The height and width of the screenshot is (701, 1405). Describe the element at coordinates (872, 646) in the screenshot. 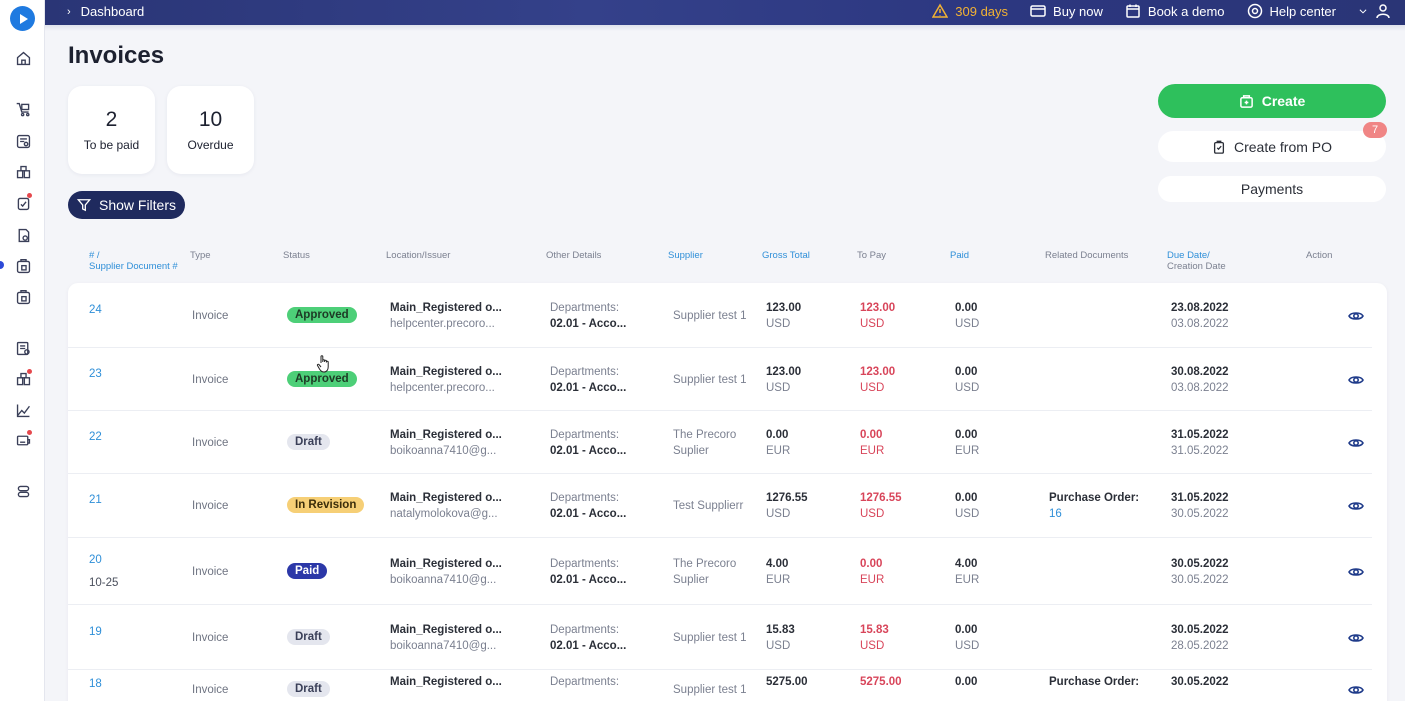

I see `to-pay-currency: USD` at that location.